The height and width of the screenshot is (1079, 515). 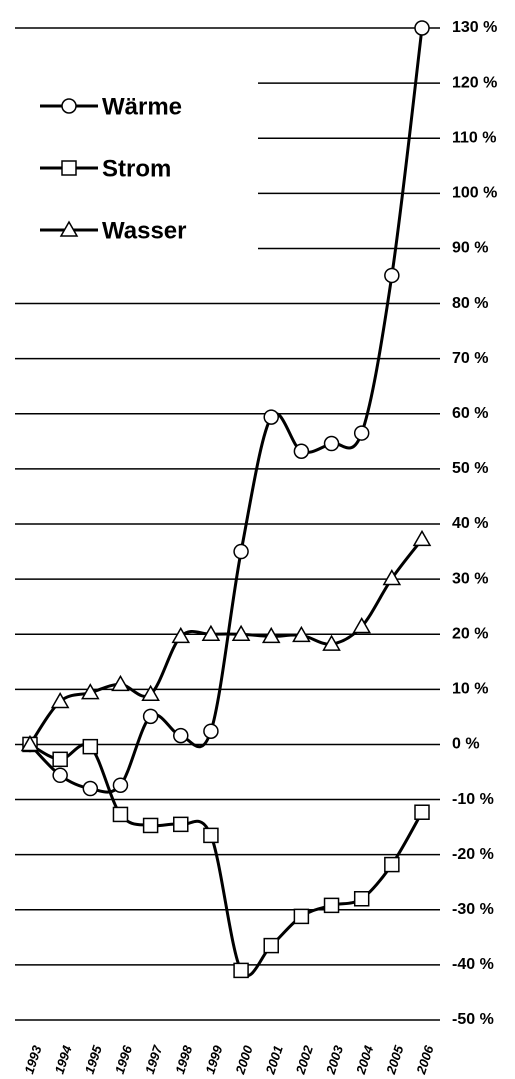 What do you see at coordinates (244, 1060) in the screenshot?
I see `x-tick-label: 2000` at bounding box center [244, 1060].